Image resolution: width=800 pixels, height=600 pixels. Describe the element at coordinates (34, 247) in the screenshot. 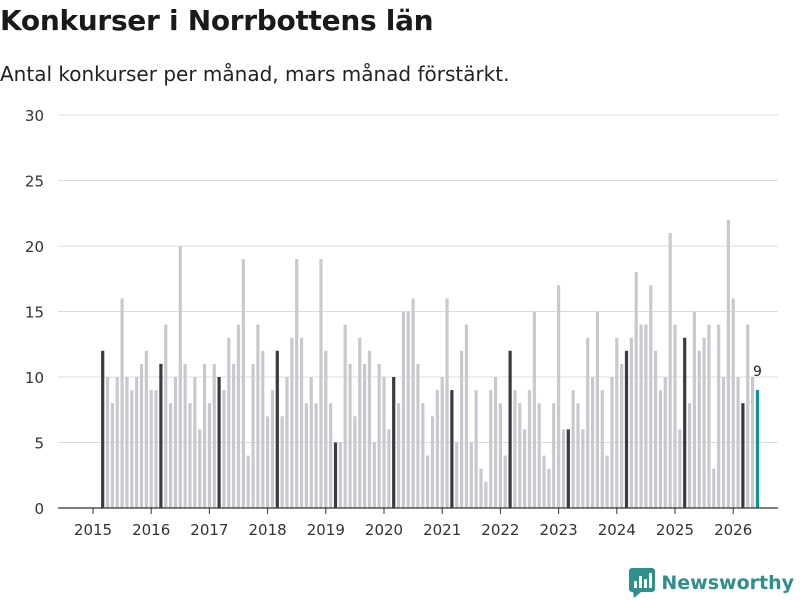

I see `y-tick-label: 20` at that location.